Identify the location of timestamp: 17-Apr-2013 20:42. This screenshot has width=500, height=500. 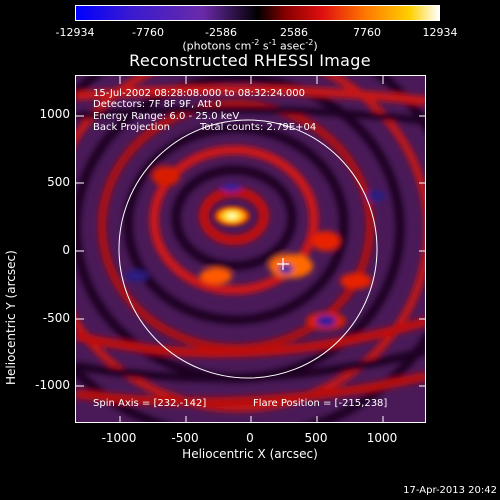
(450, 490).